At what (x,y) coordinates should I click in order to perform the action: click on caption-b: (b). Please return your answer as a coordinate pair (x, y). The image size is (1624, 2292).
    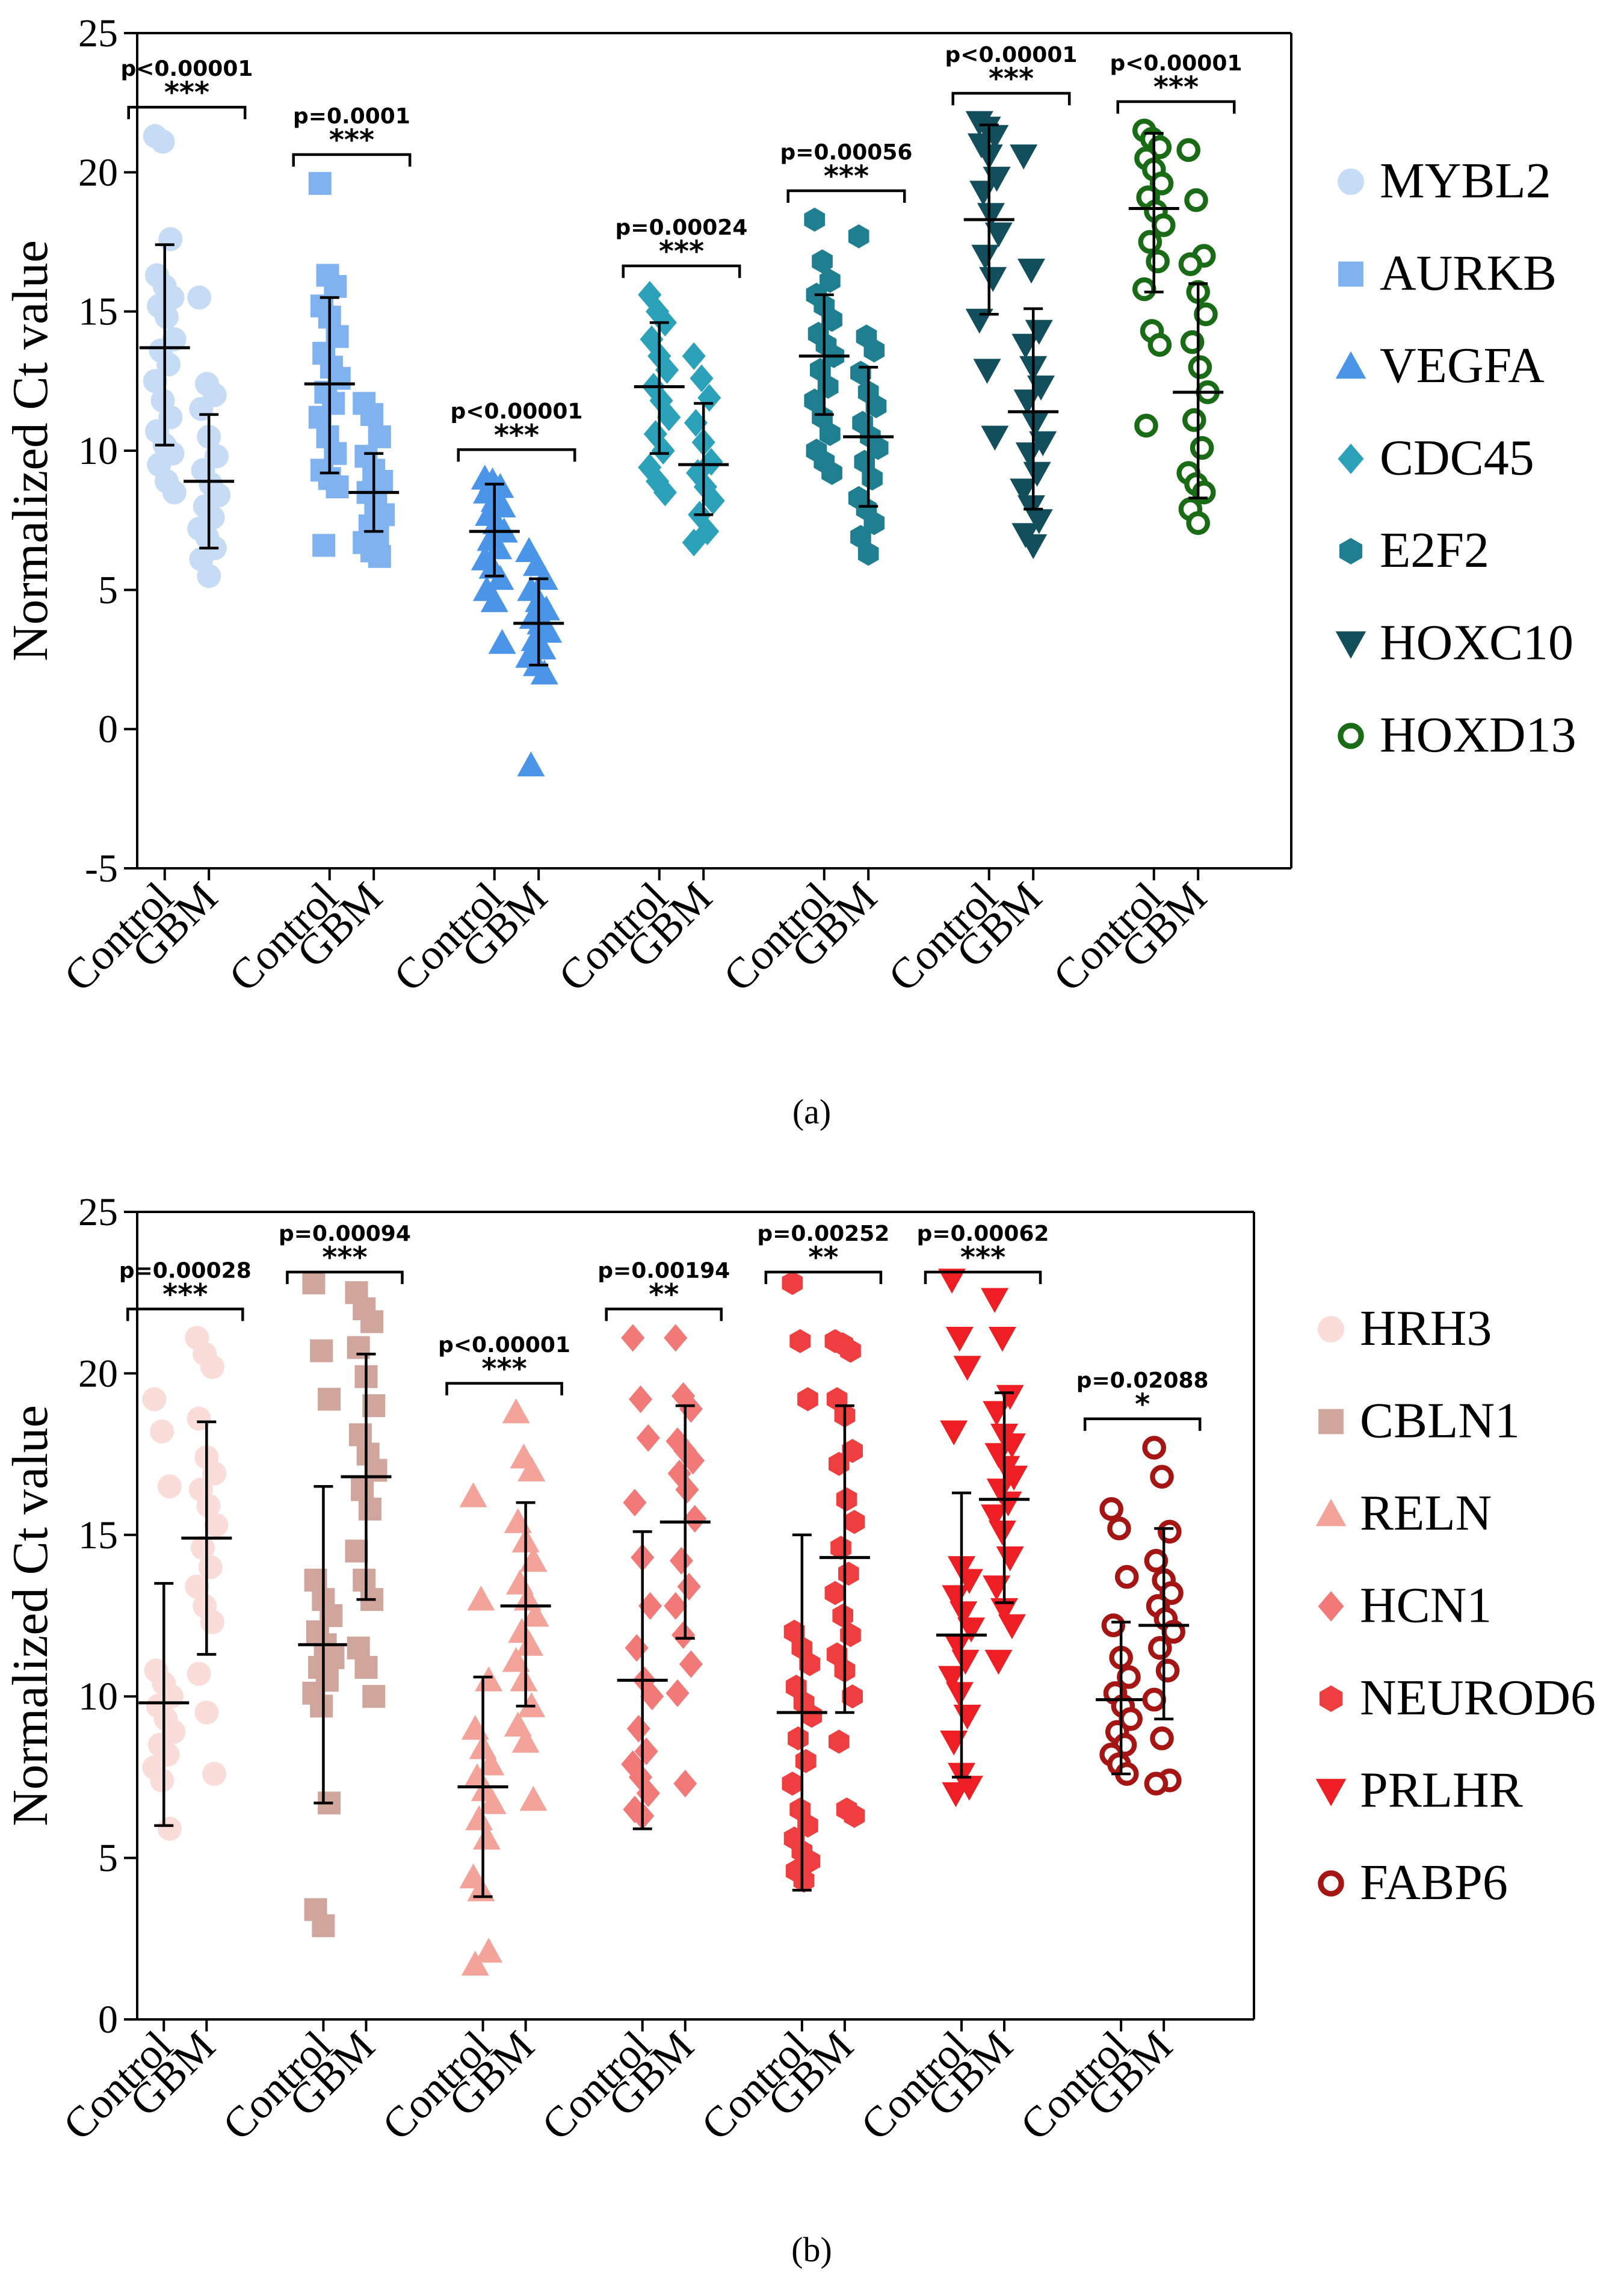
    Looking at the image, I should click on (811, 2250).